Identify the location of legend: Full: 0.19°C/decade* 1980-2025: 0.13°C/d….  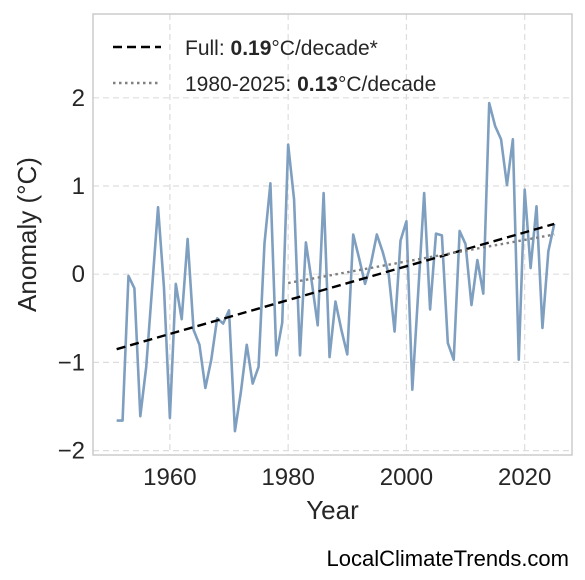
(274, 66).